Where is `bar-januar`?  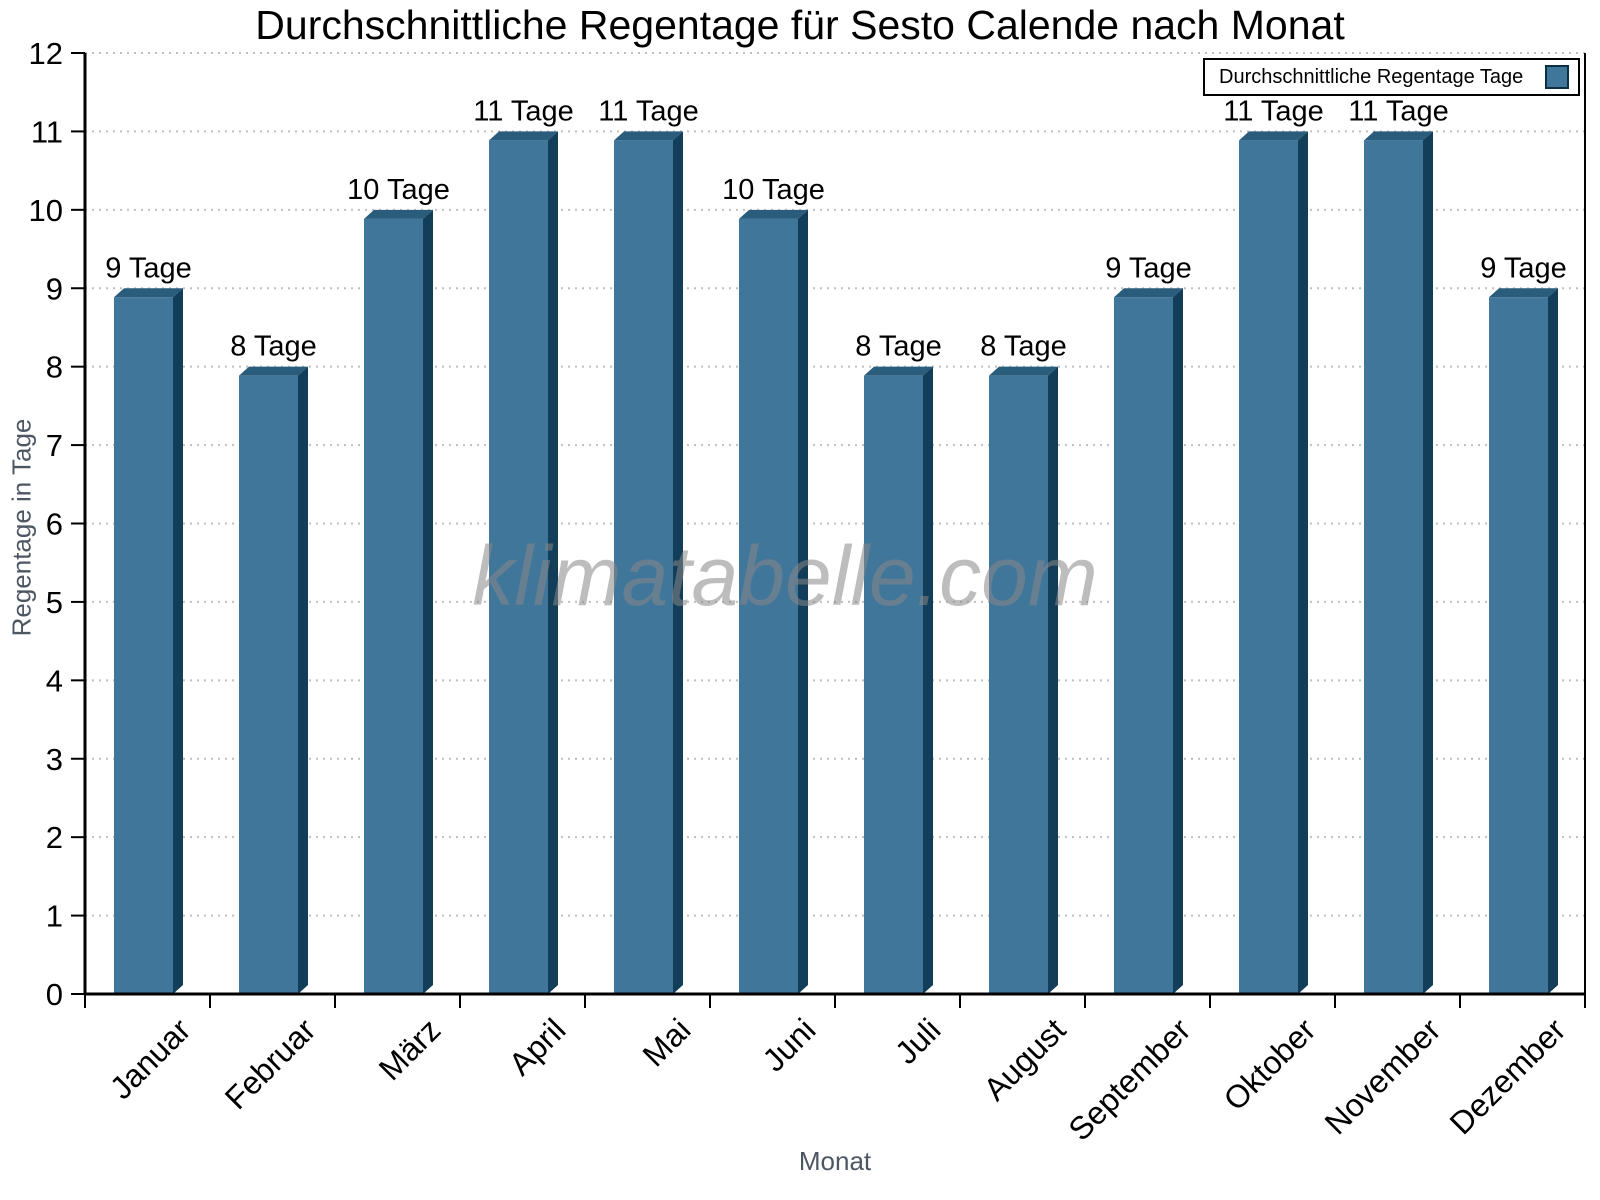 bar-januar is located at coordinates (143, 645).